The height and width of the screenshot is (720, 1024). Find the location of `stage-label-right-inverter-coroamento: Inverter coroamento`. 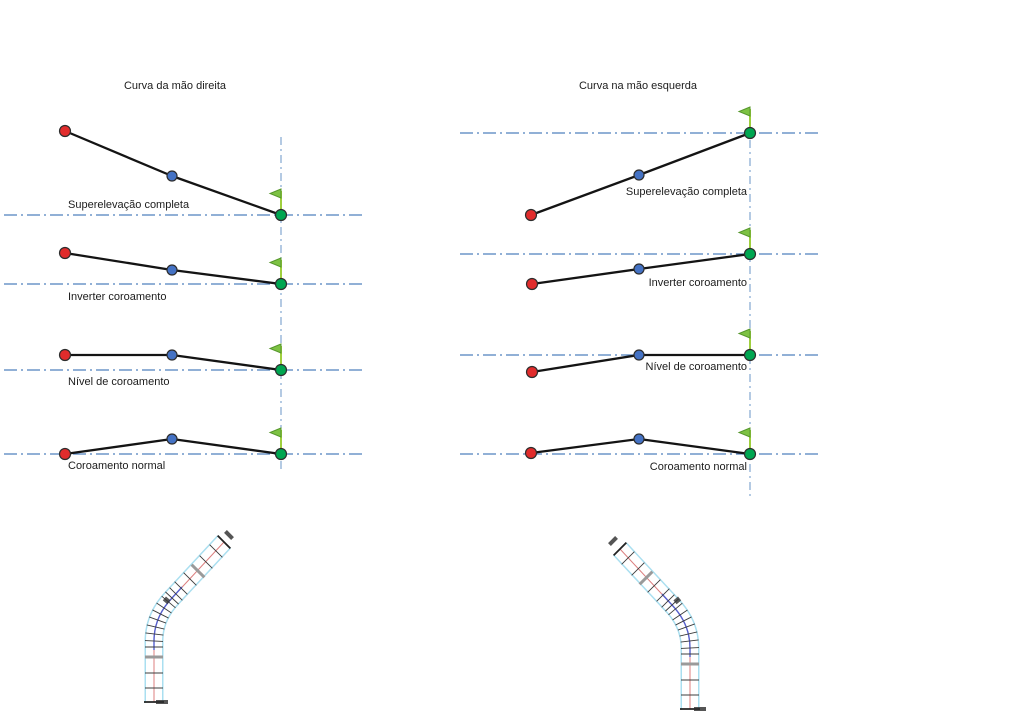

stage-label-right-inverter-coroamento: Inverter coroamento is located at coordinates (697, 283).